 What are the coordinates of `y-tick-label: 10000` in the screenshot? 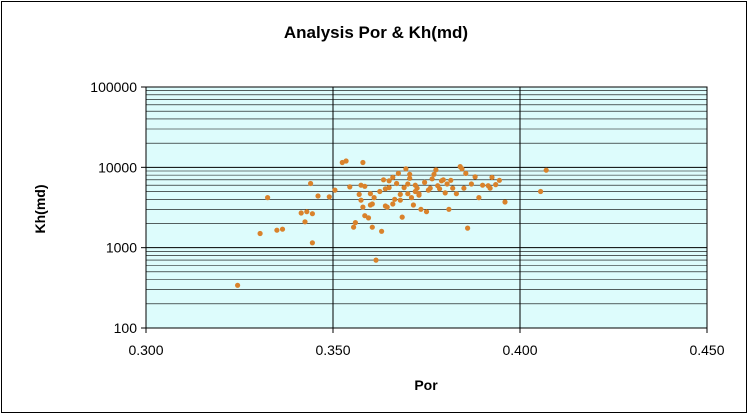 It's located at (117, 167).